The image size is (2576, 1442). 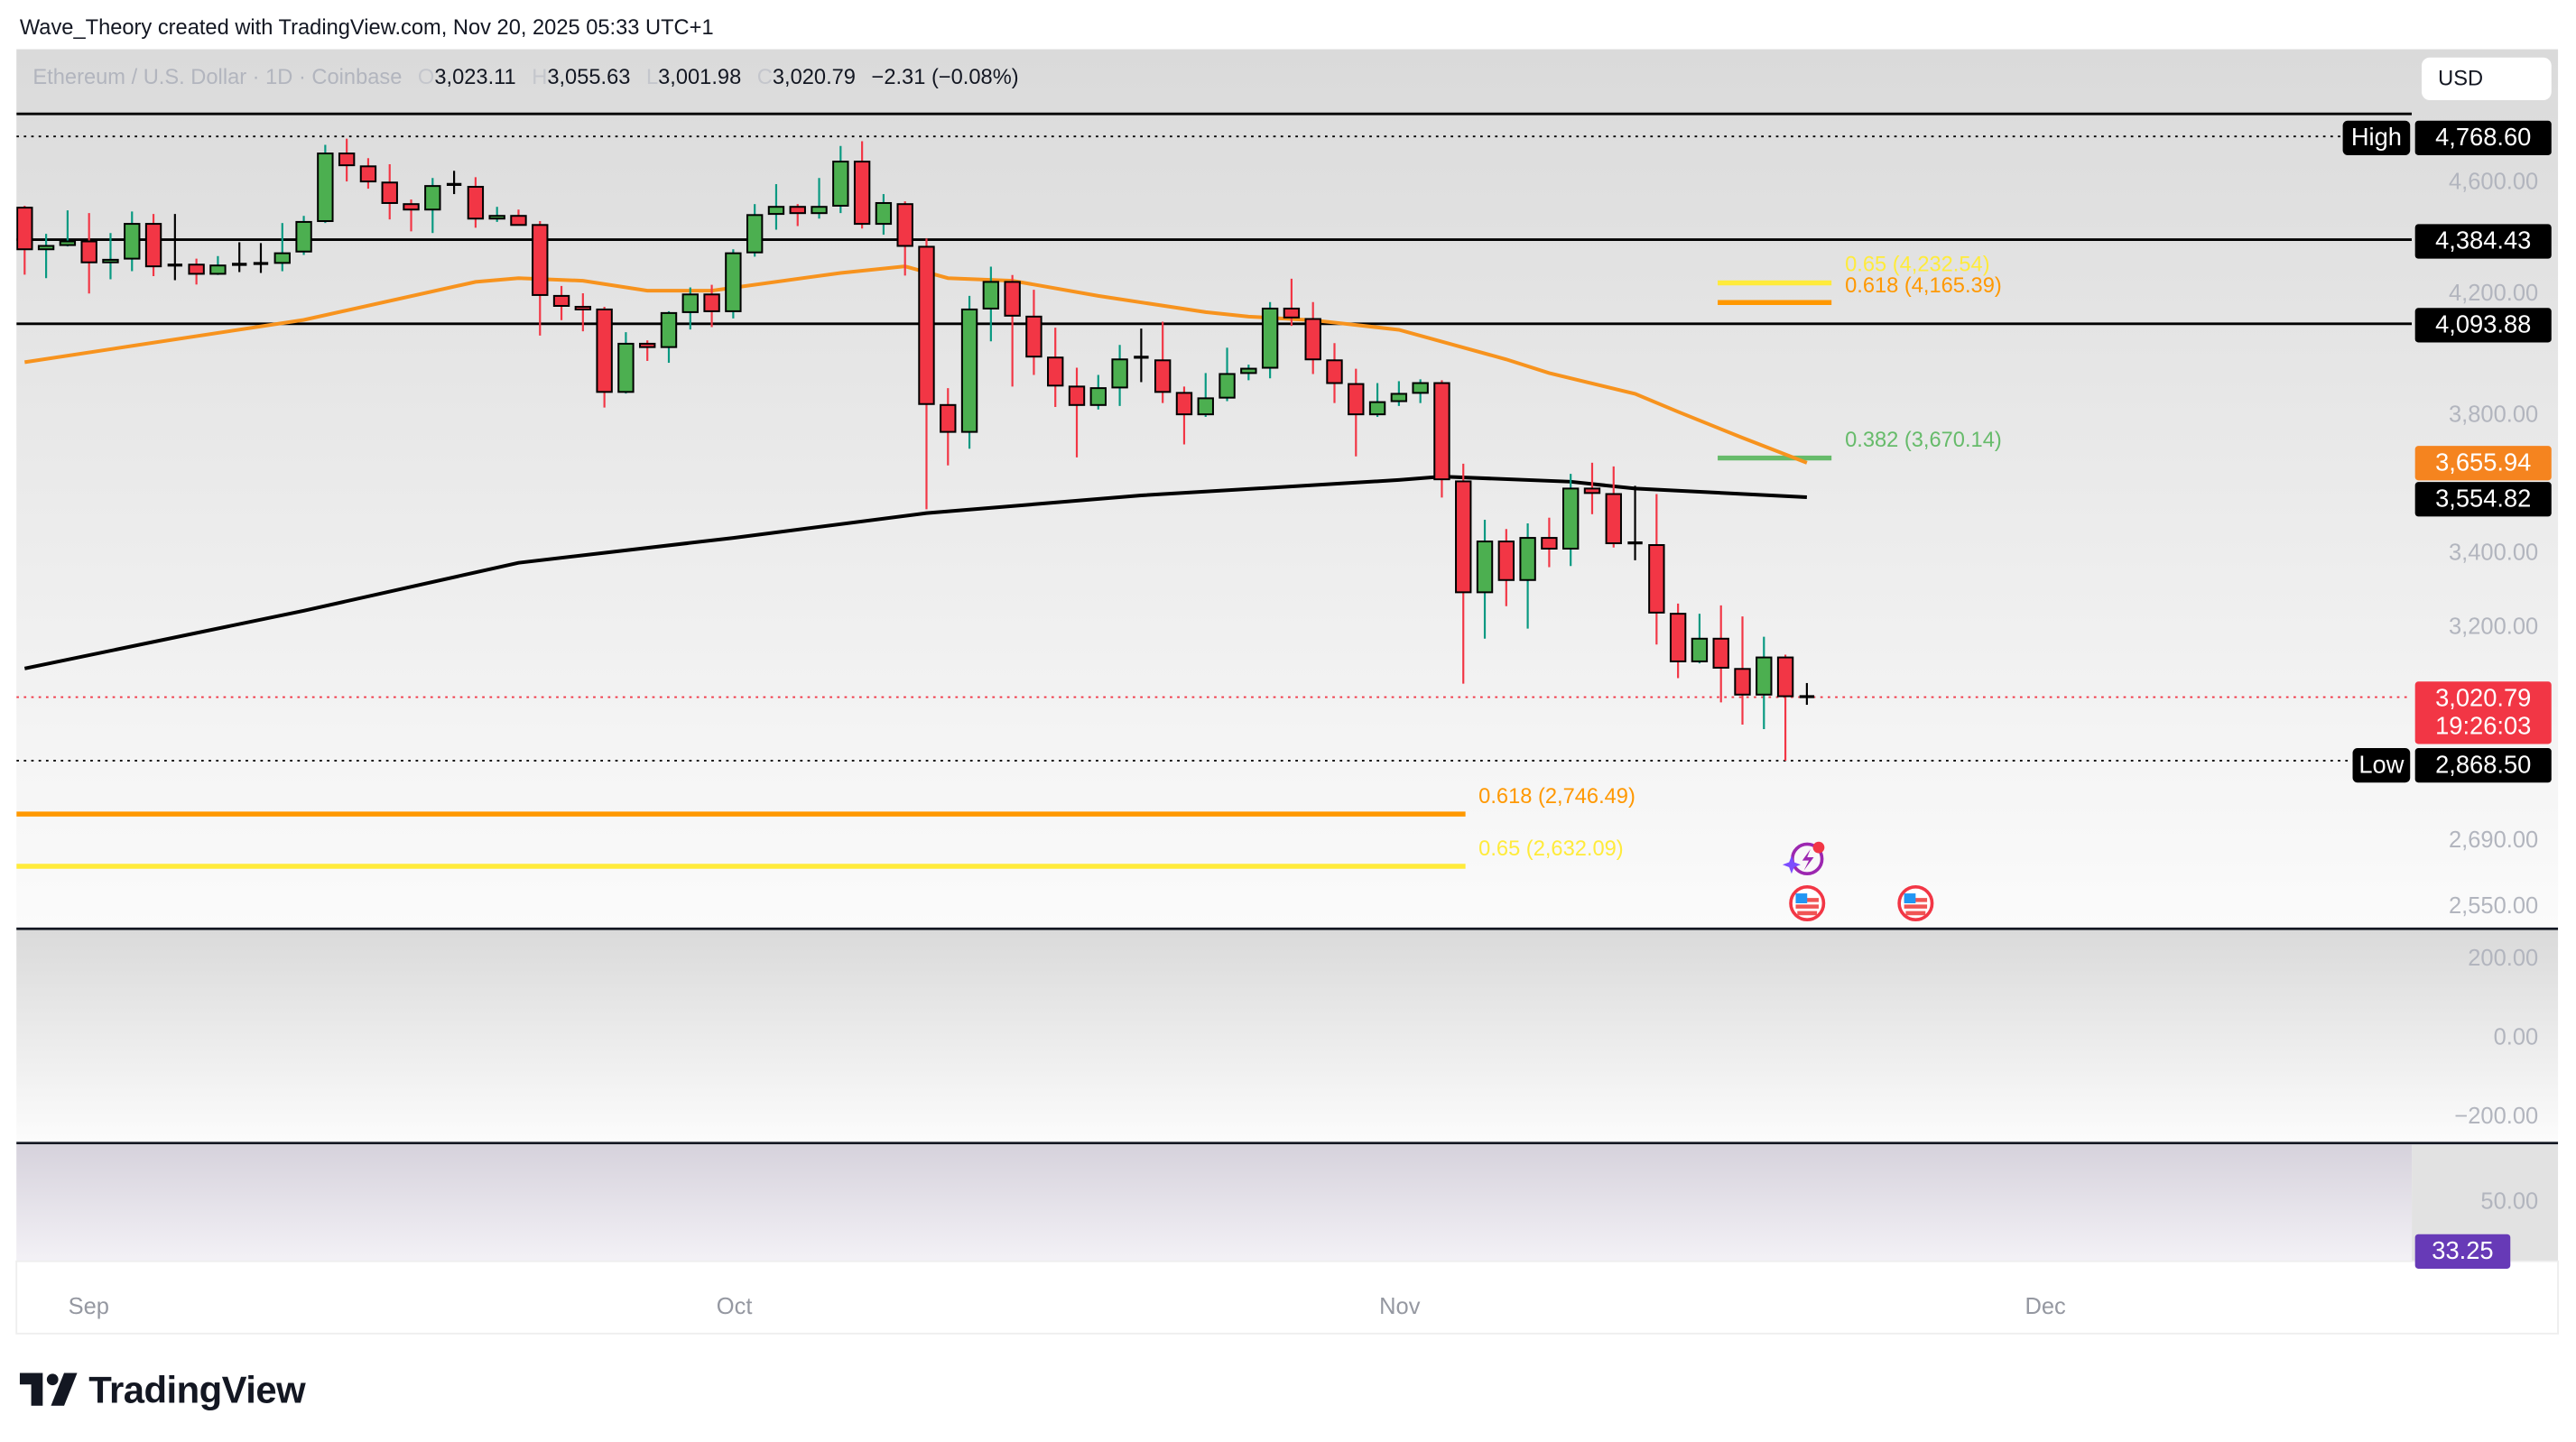 What do you see at coordinates (1400, 1305) in the screenshot?
I see `time-tick: Nov` at bounding box center [1400, 1305].